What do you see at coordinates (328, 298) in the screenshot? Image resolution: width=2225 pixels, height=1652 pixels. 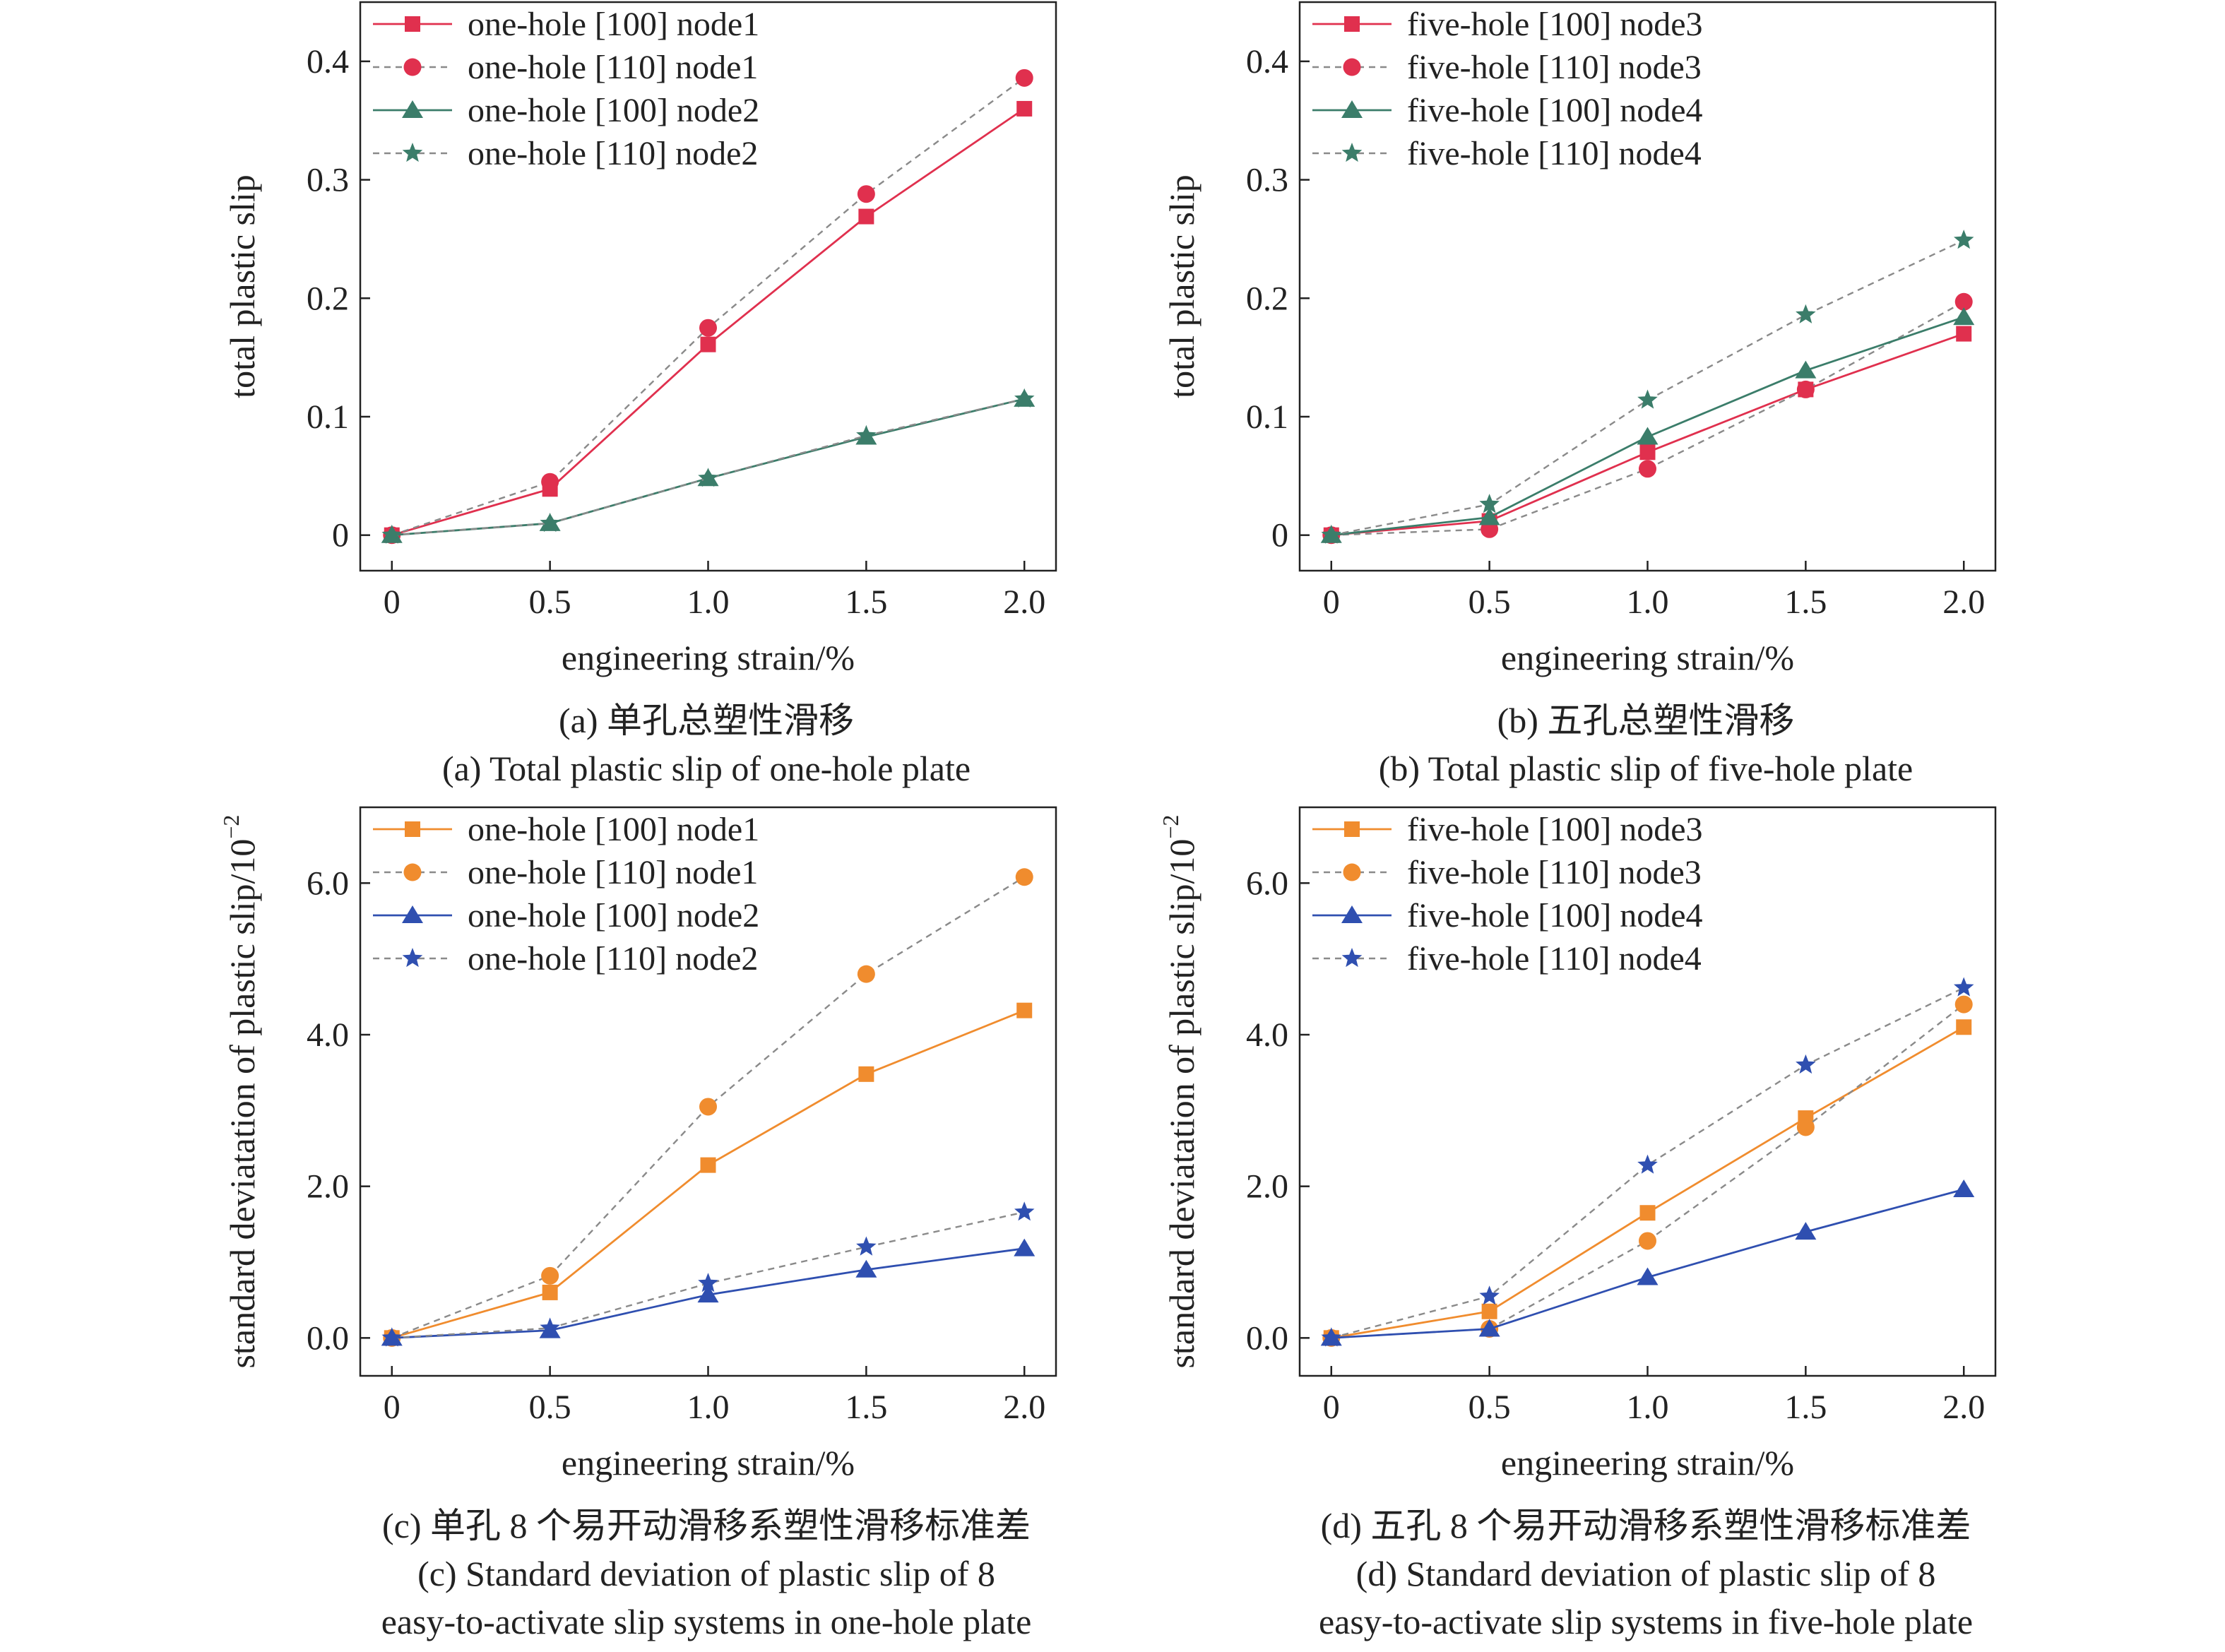 I see `y-tick-label: 0.2` at bounding box center [328, 298].